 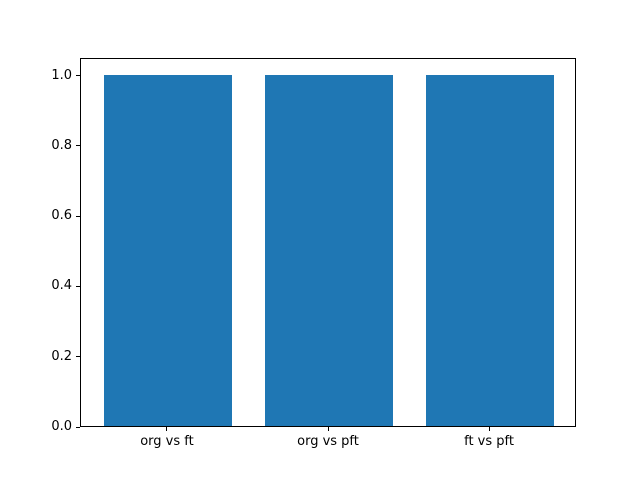 What do you see at coordinates (61, 356) in the screenshot?
I see `y-tick-label: 0.2` at bounding box center [61, 356].